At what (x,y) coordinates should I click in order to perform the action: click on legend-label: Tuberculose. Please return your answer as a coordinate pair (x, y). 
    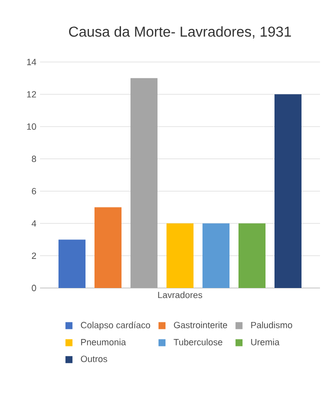
    Looking at the image, I should click on (198, 342).